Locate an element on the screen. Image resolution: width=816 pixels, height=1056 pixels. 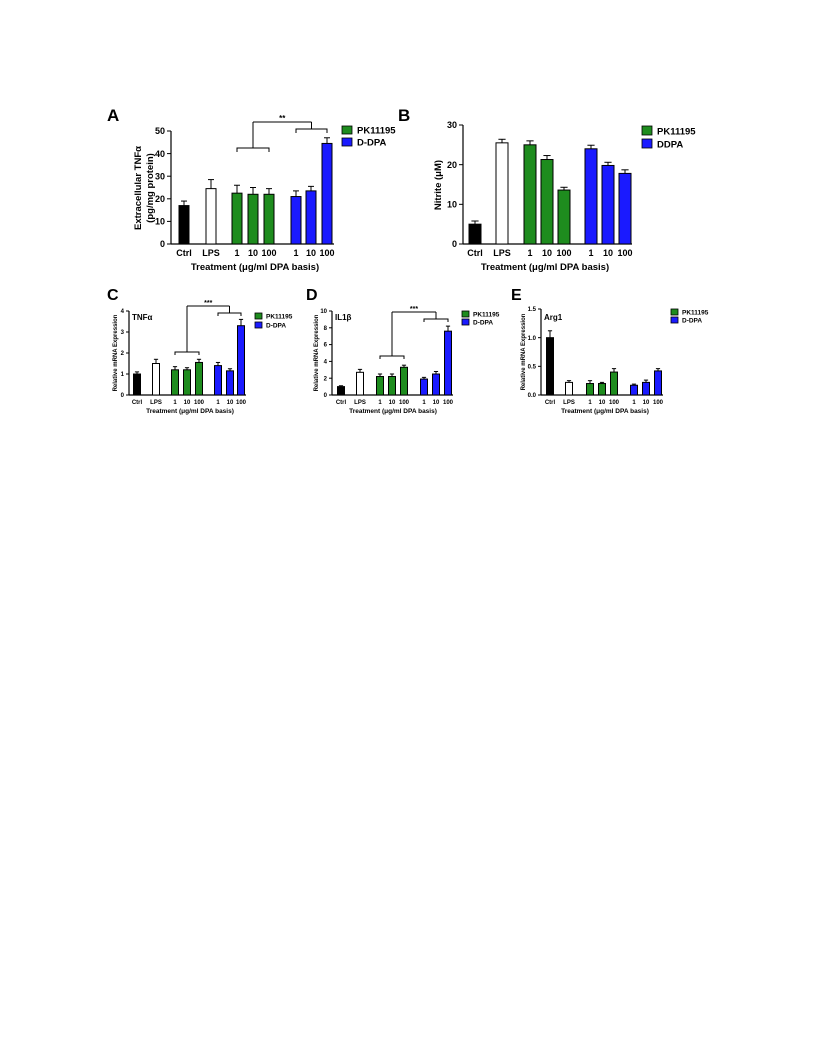
y-axis-label: Relative mRNA Expression is located at coordinates (317, 352).